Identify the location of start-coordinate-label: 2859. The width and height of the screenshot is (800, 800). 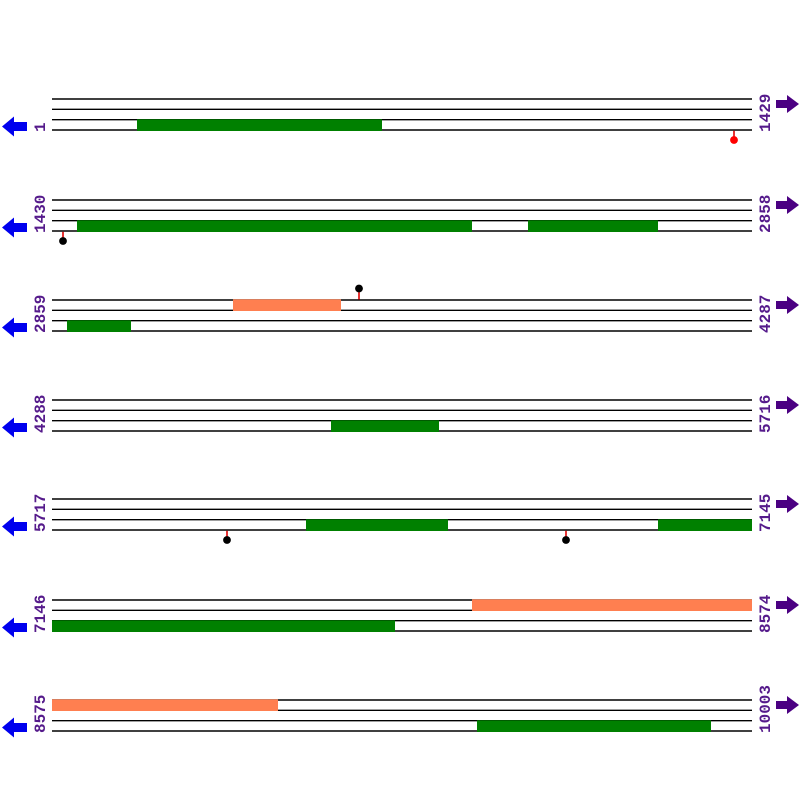
(41, 314).